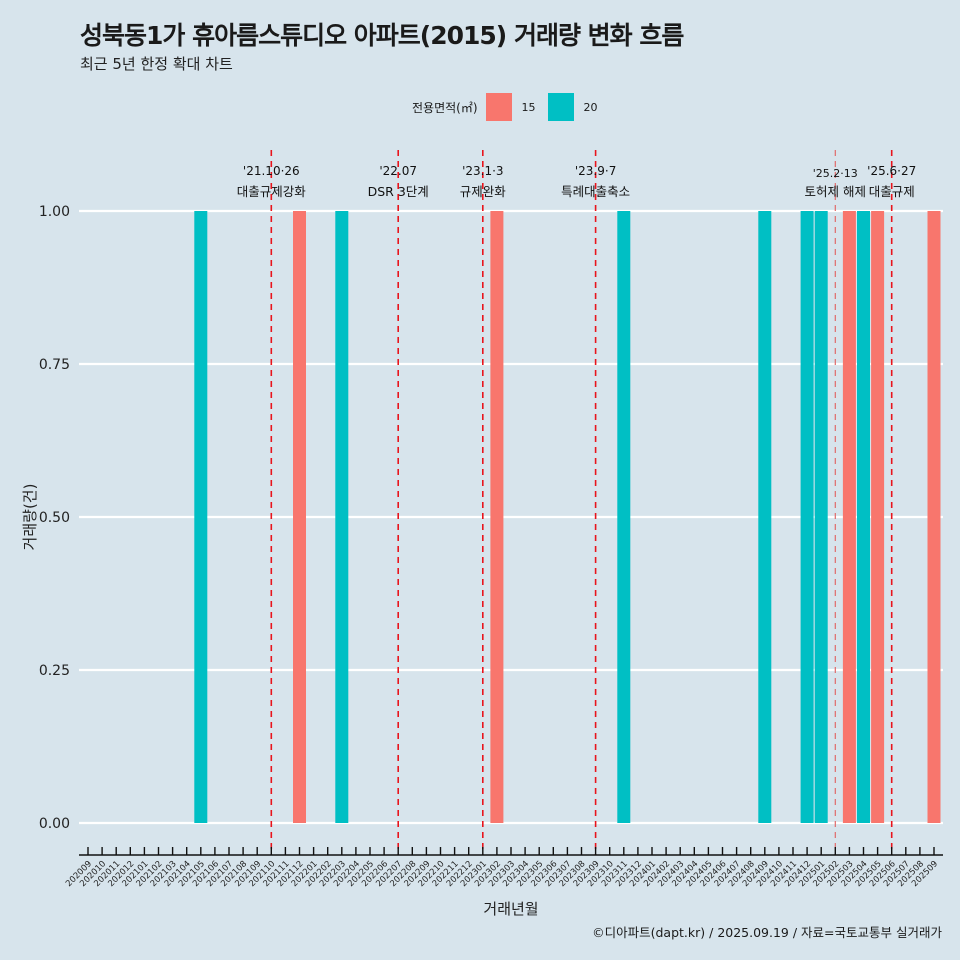  I want to click on y-axis: 0.00 0.25 0.50 0.75 1.00, so click(54, 518).